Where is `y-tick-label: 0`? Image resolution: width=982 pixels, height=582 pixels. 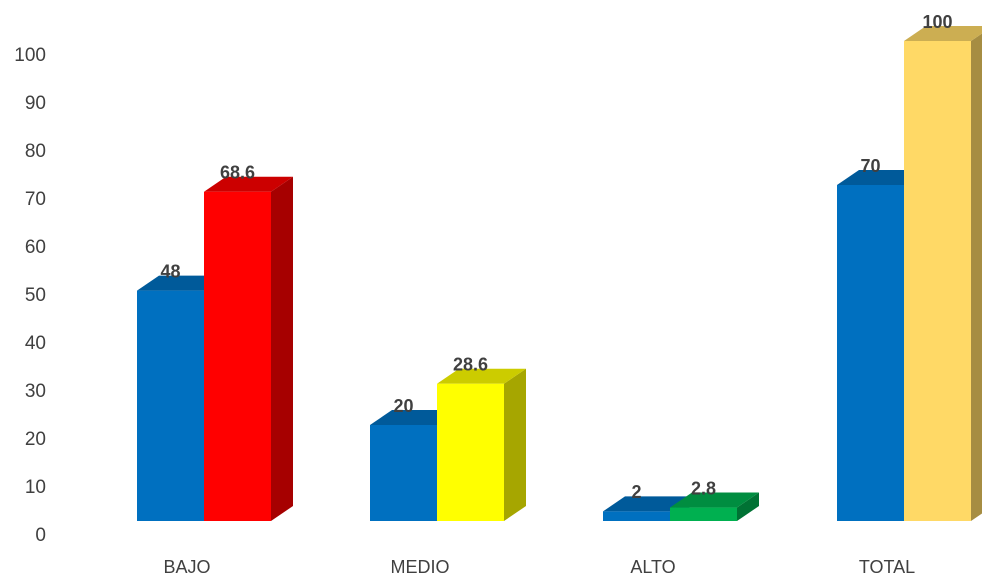
y-tick-label: 0 is located at coordinates (40, 535).